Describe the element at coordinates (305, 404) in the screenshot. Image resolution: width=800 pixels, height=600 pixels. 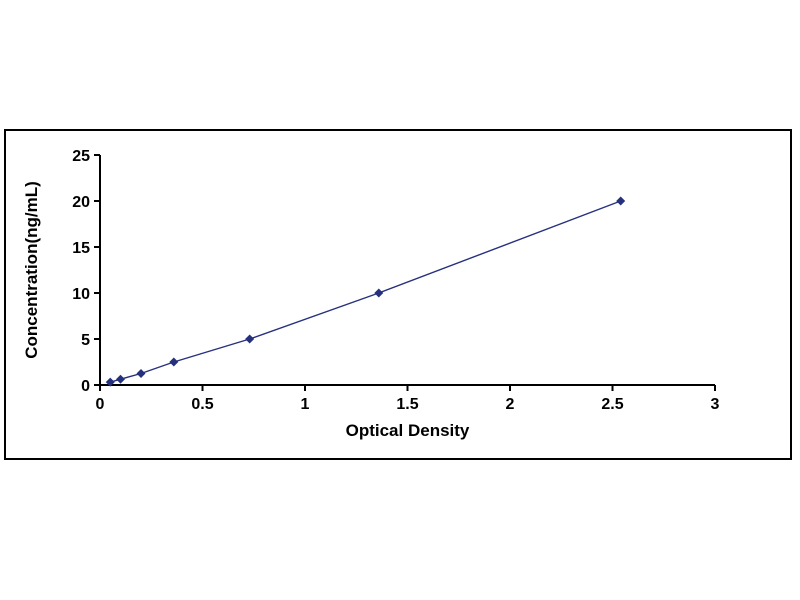
I see `x-tick-label: 1` at that location.